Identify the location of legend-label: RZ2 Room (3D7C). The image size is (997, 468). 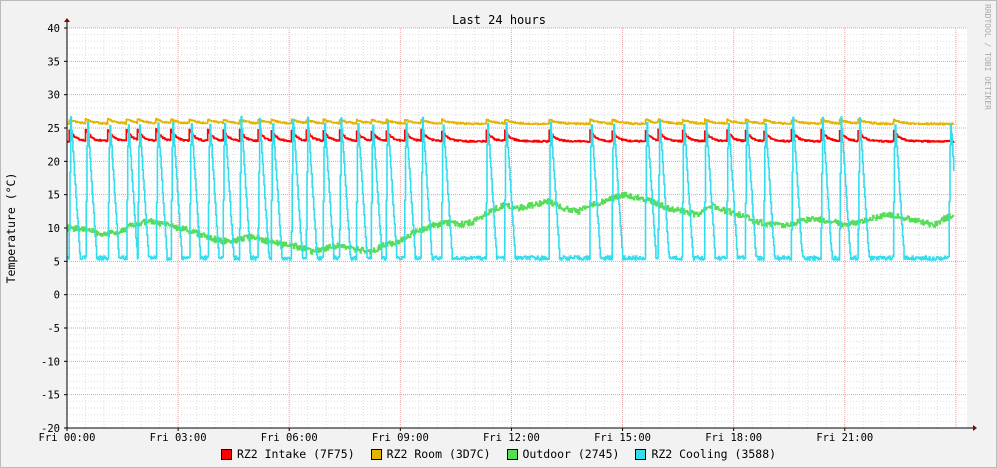
(438, 454).